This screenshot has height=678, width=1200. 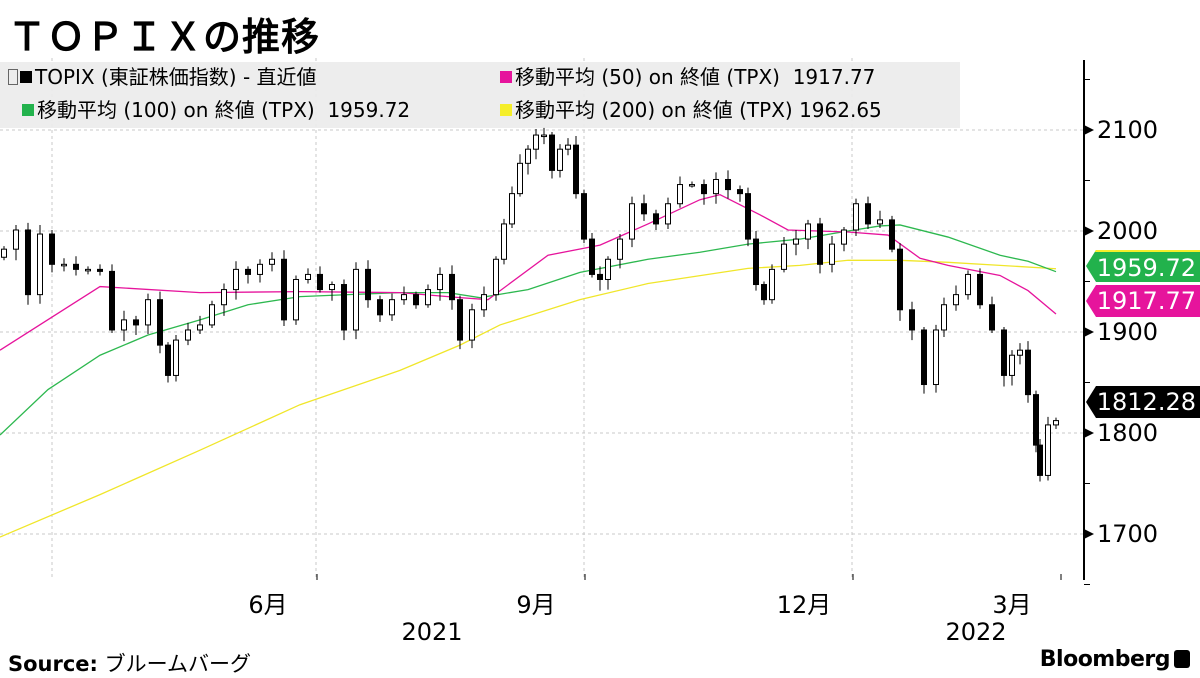 What do you see at coordinates (1105, 659) in the screenshot?
I see `brand-text: Bloomberg` at bounding box center [1105, 659].